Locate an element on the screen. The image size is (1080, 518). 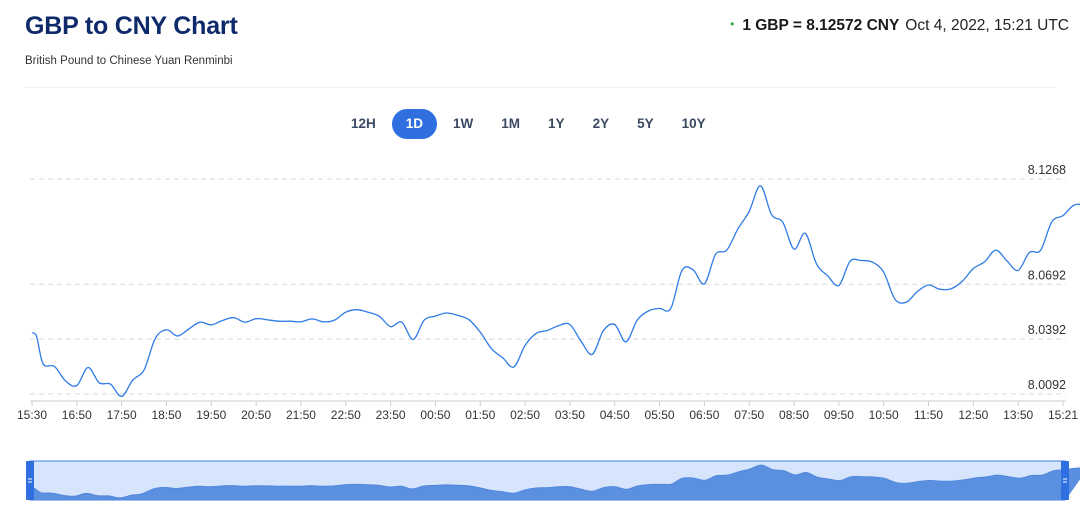
x-tick-label: 15:21 is located at coordinates (1063, 415).